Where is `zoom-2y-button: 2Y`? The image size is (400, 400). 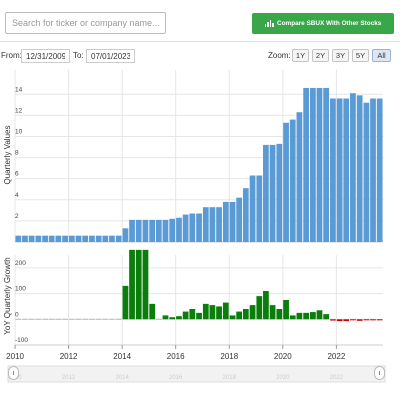
zoom-2y-button: 2Y is located at coordinates (320, 55).